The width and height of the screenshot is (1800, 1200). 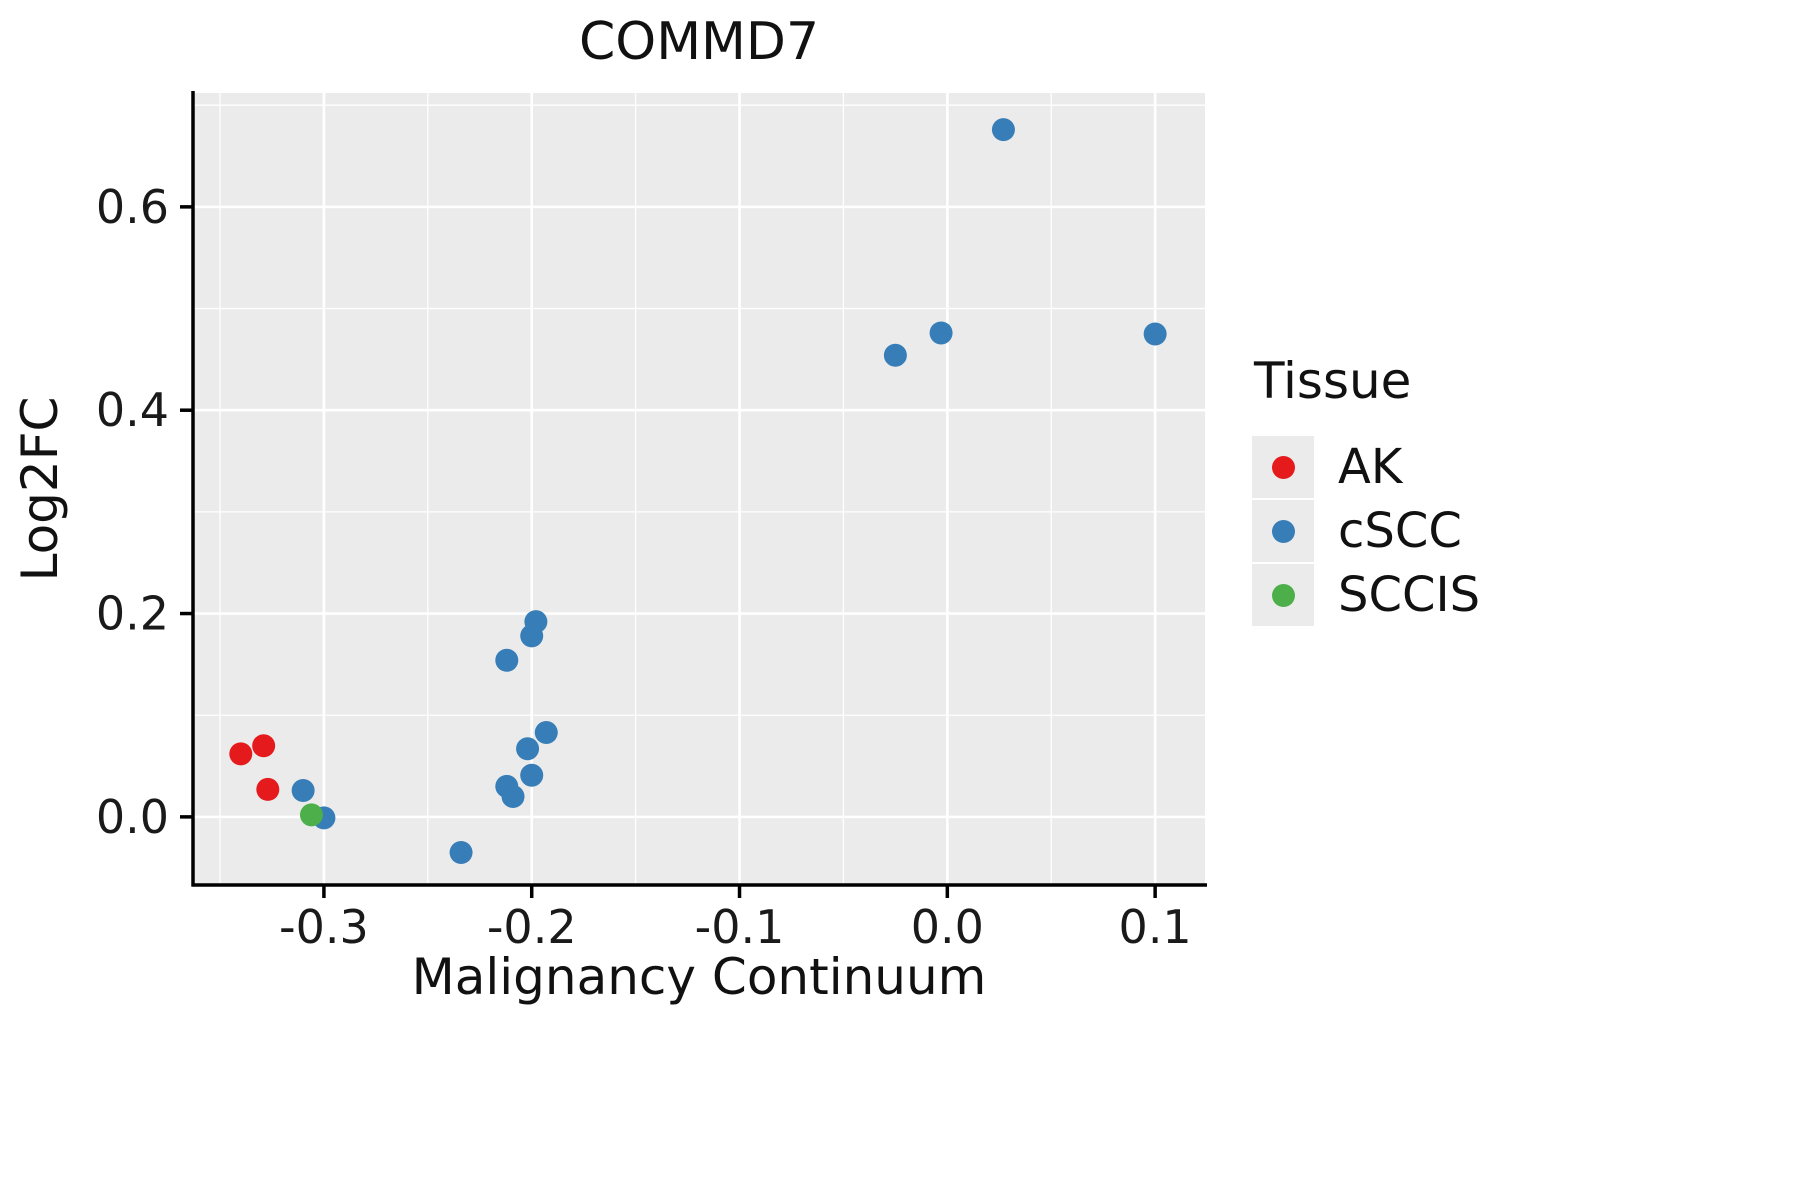 I want to click on x-tick-label: -0.2, so click(x=532, y=927).